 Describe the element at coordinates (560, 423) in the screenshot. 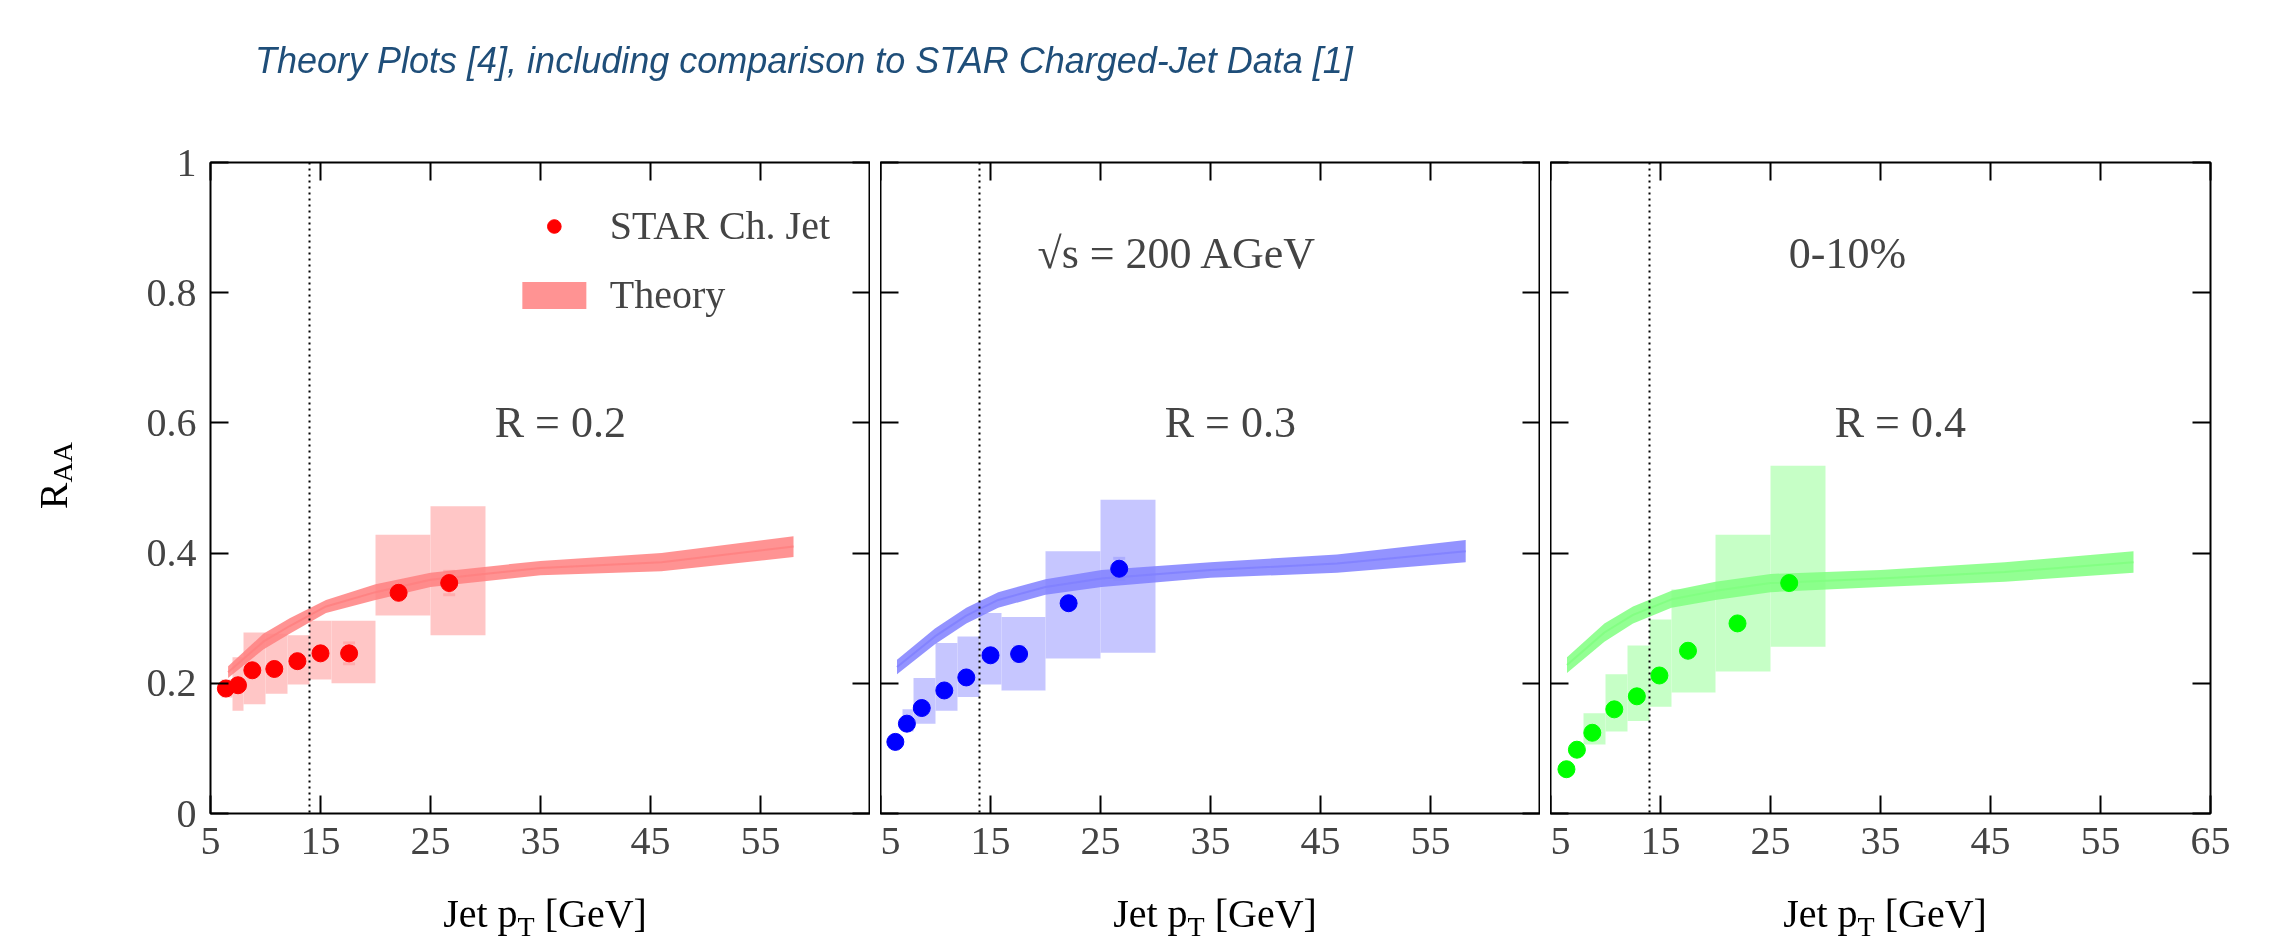

I see `annotation: R = 0.2` at that location.